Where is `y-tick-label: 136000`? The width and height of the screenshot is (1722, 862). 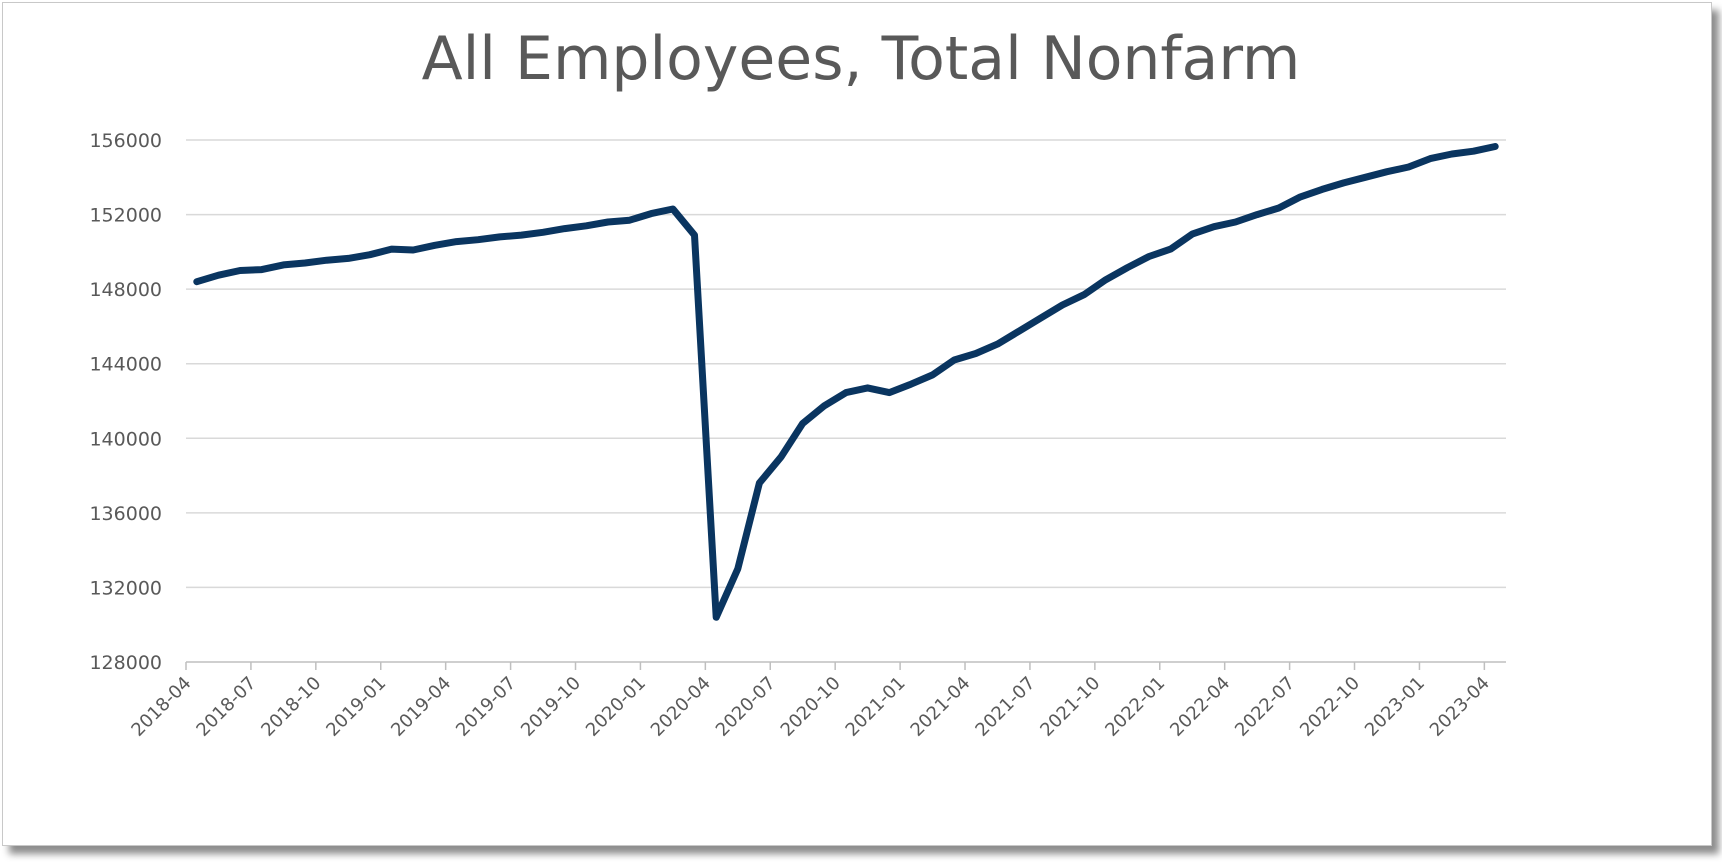
y-tick-label: 136000 is located at coordinates (125, 514).